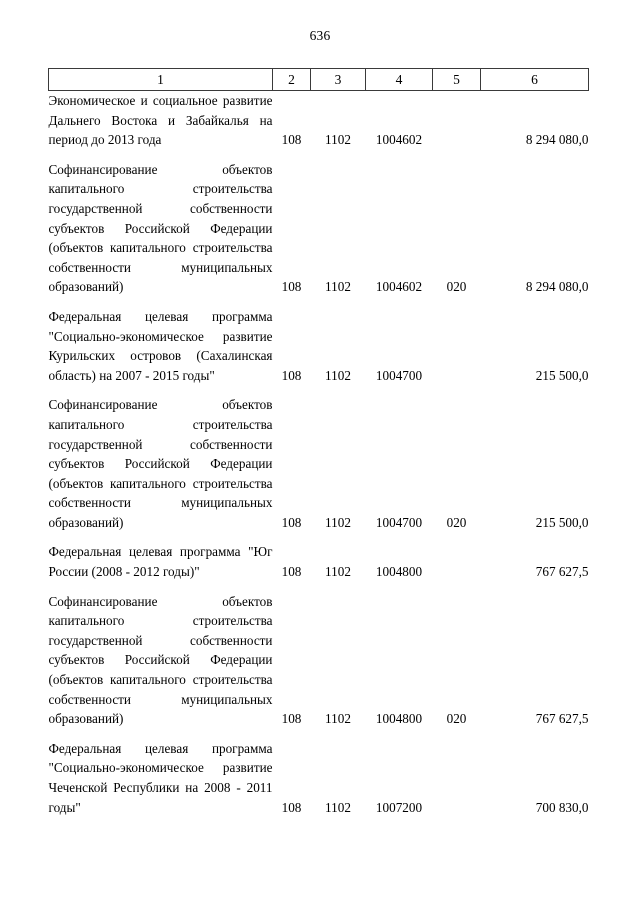  Describe the element at coordinates (456, 79) in the screenshot. I see `column-header-5: 5` at that location.